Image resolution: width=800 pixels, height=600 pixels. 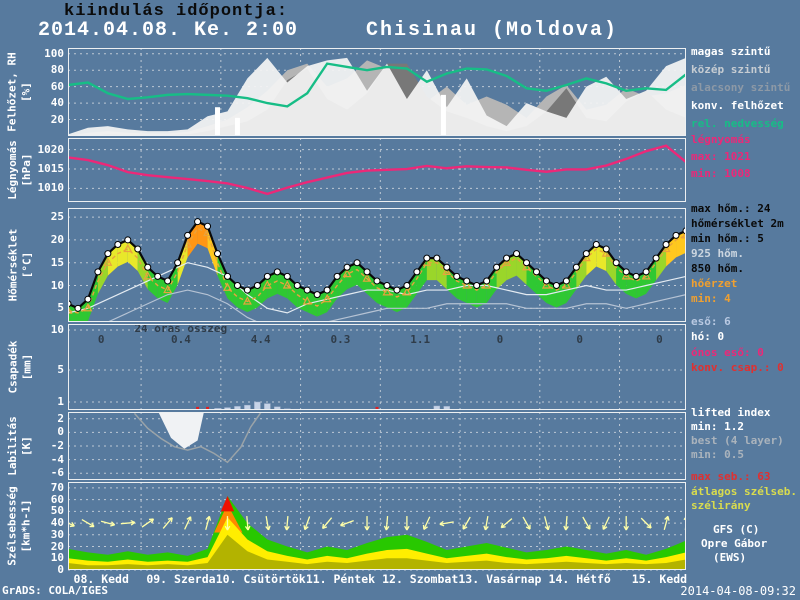 What do you see at coordinates (737, 123) in the screenshot?
I see `legend-item: rel. nedvesség` at bounding box center [737, 123].